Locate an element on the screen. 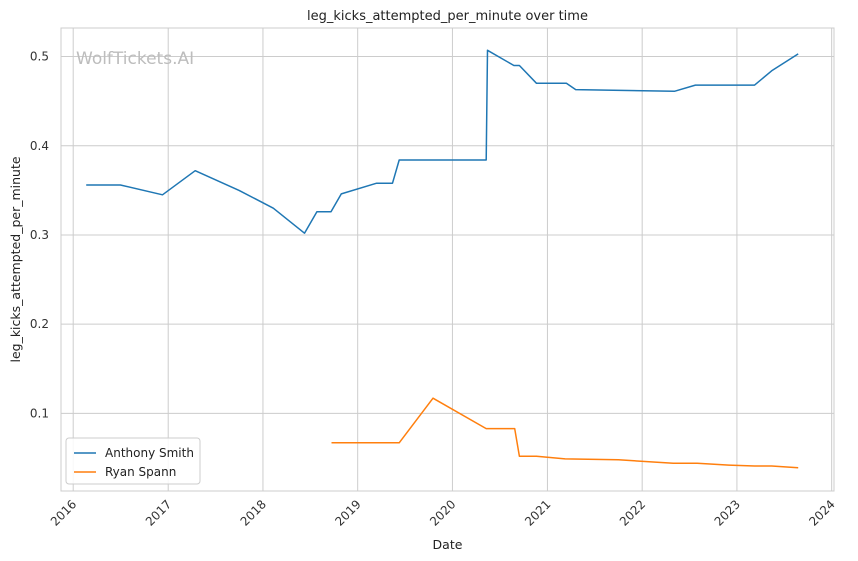 This screenshot has width=858, height=561. legend-entry-label: Ryan Spann is located at coordinates (140, 472).